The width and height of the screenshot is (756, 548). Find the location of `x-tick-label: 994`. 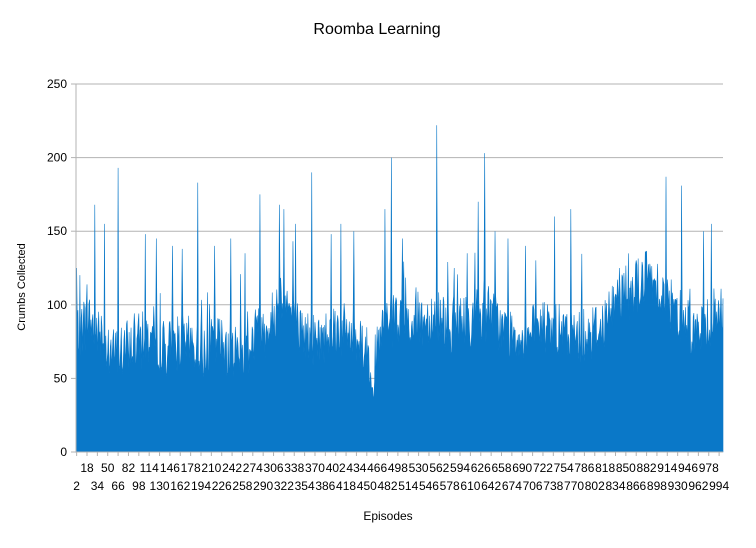

x-tick-label: 994 is located at coordinates (719, 486).